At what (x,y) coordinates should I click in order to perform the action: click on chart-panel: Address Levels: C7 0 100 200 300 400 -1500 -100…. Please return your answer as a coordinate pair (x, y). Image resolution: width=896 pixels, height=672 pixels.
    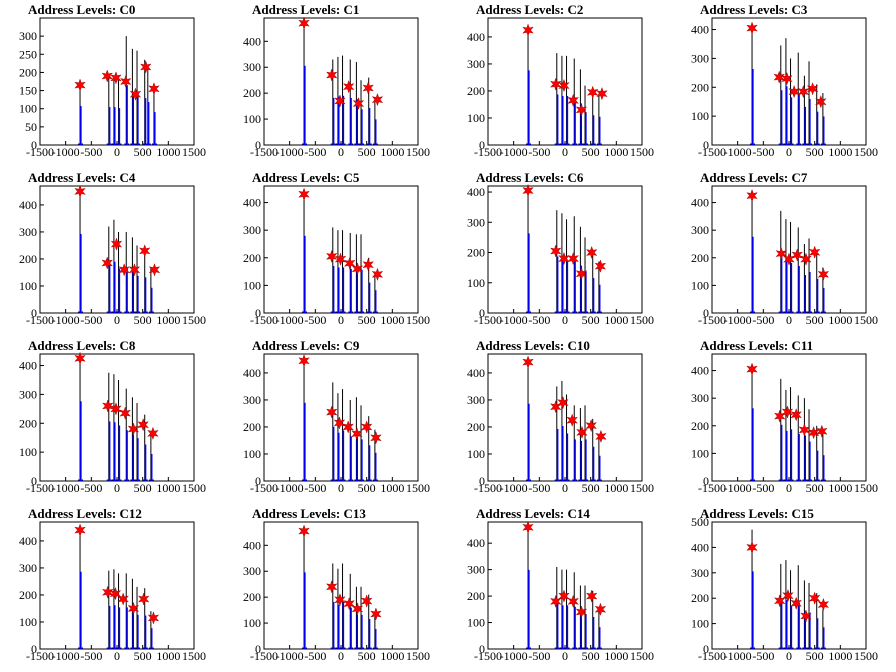
    Looking at the image, I should click on (784, 252).